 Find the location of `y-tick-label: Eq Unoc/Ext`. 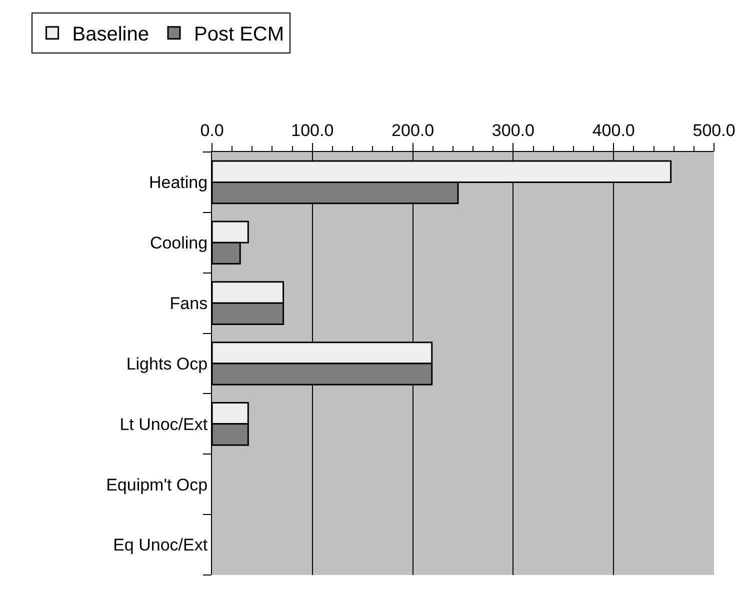

y-tick-label: Eq Unoc/Ext is located at coordinates (160, 545).